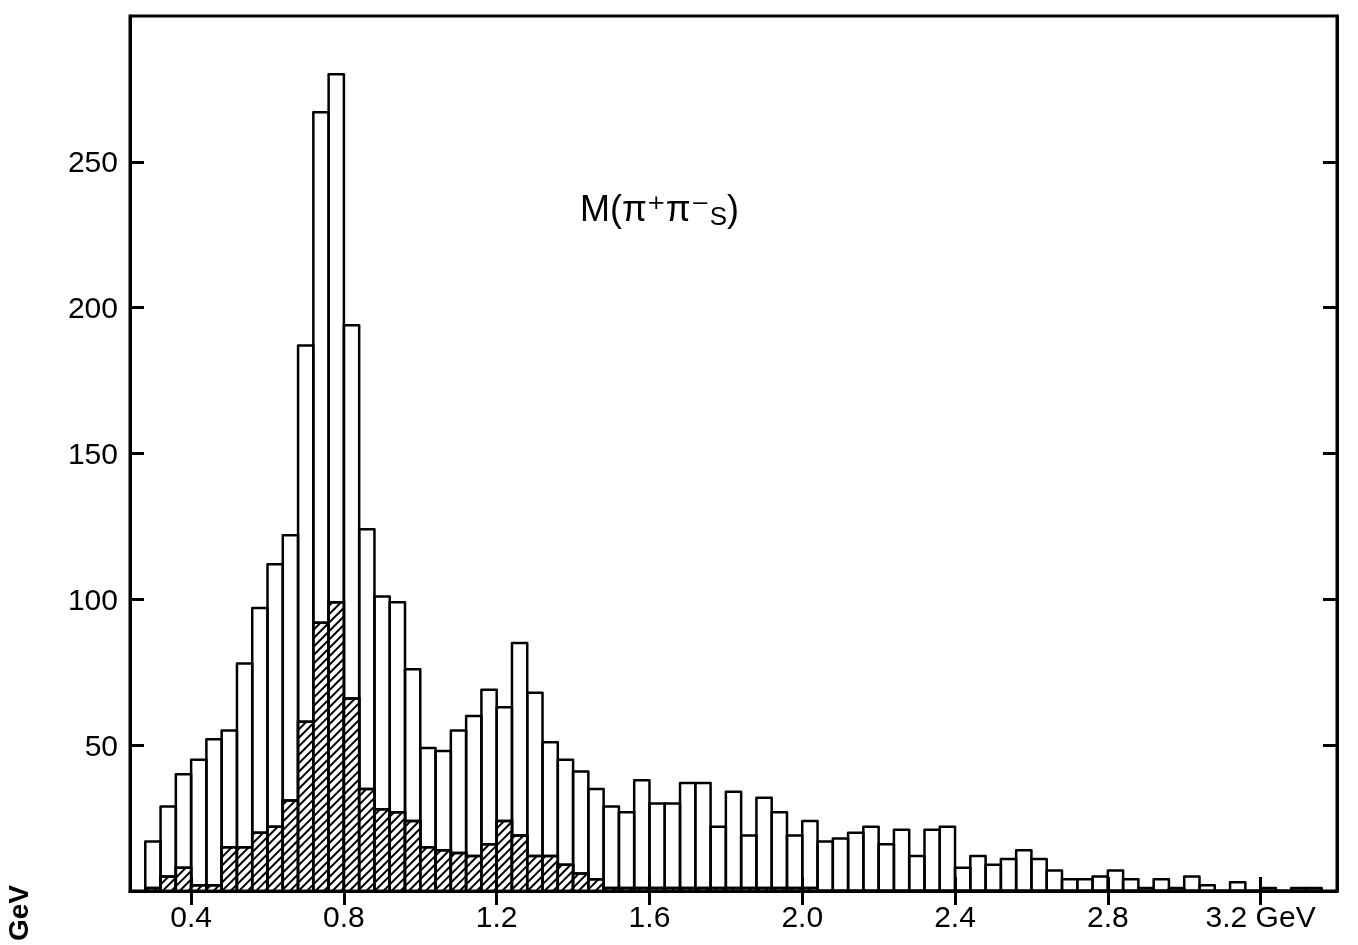 The height and width of the screenshot is (945, 1358). Describe the element at coordinates (92, 162) in the screenshot. I see `y-tick-label: 250` at that location.